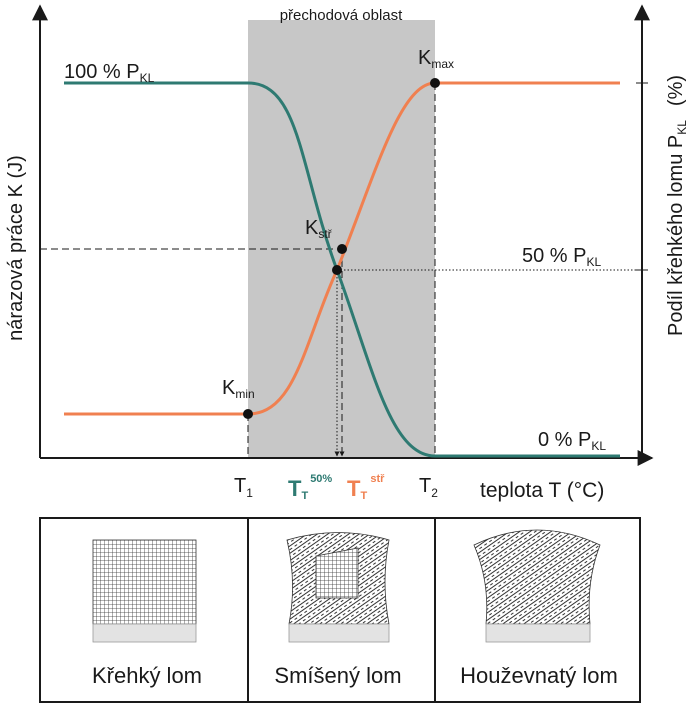  What do you see at coordinates (341, 15) in the screenshot?
I see `band-label: přechodová oblast` at bounding box center [341, 15].